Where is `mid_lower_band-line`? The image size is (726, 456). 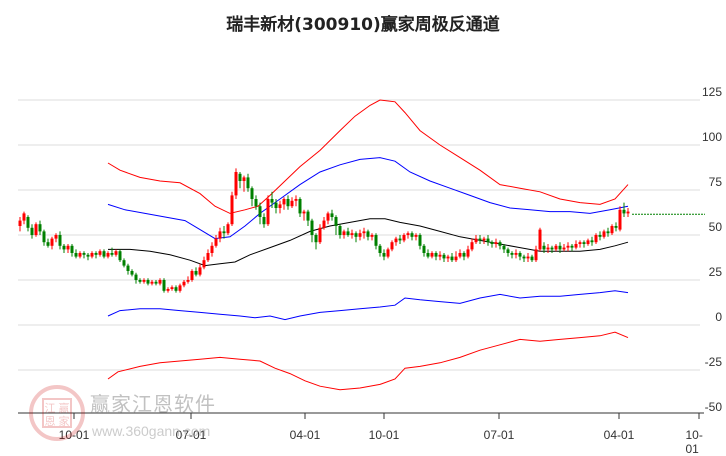
mid_lower_band-line is located at coordinates (368, 305).